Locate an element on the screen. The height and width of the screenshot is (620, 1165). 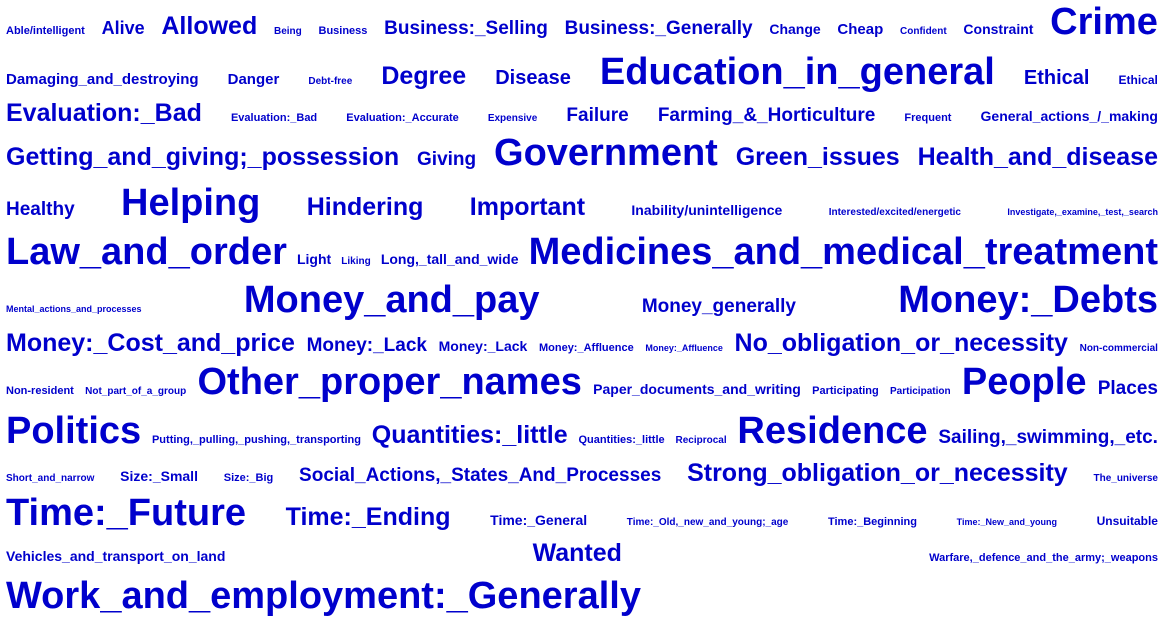
cloud-word: Education_in_general is located at coordinates (797, 72).